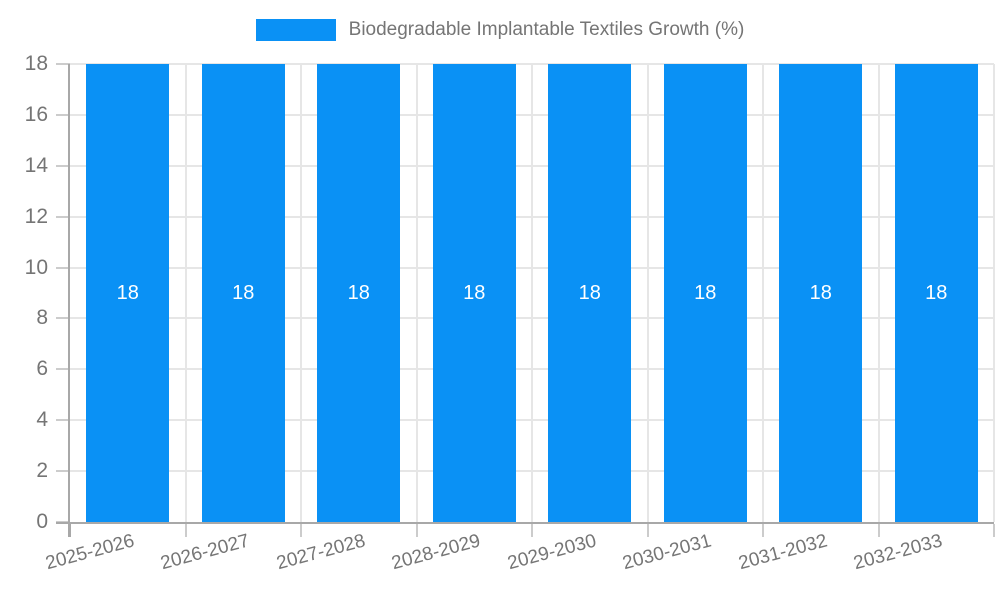 This screenshot has width=1000, height=600. Describe the element at coordinates (42, 318) in the screenshot. I see `y-tick-label: 8` at that location.